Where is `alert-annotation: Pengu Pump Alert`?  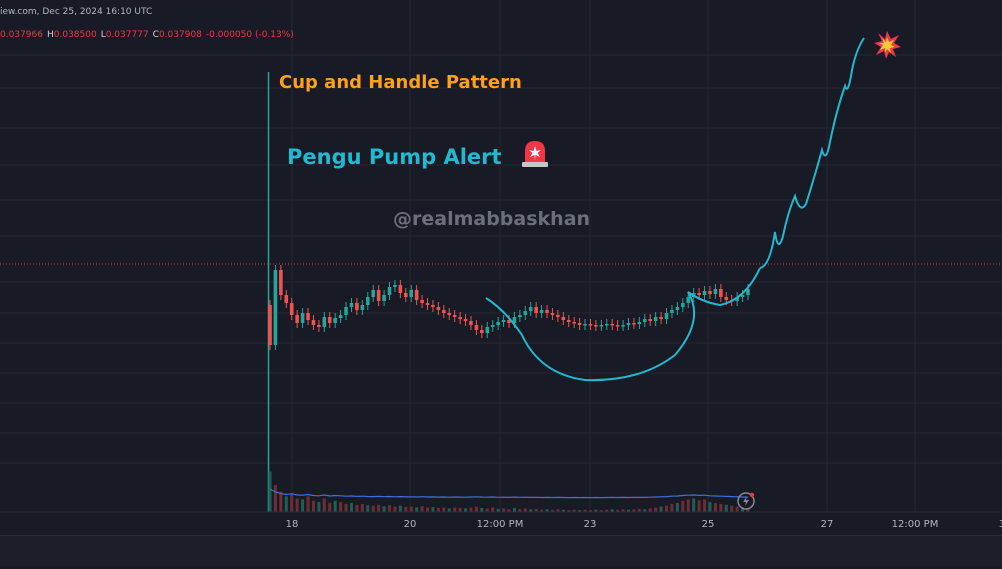
alert-annotation: Pengu Pump Alert is located at coordinates (419, 155).